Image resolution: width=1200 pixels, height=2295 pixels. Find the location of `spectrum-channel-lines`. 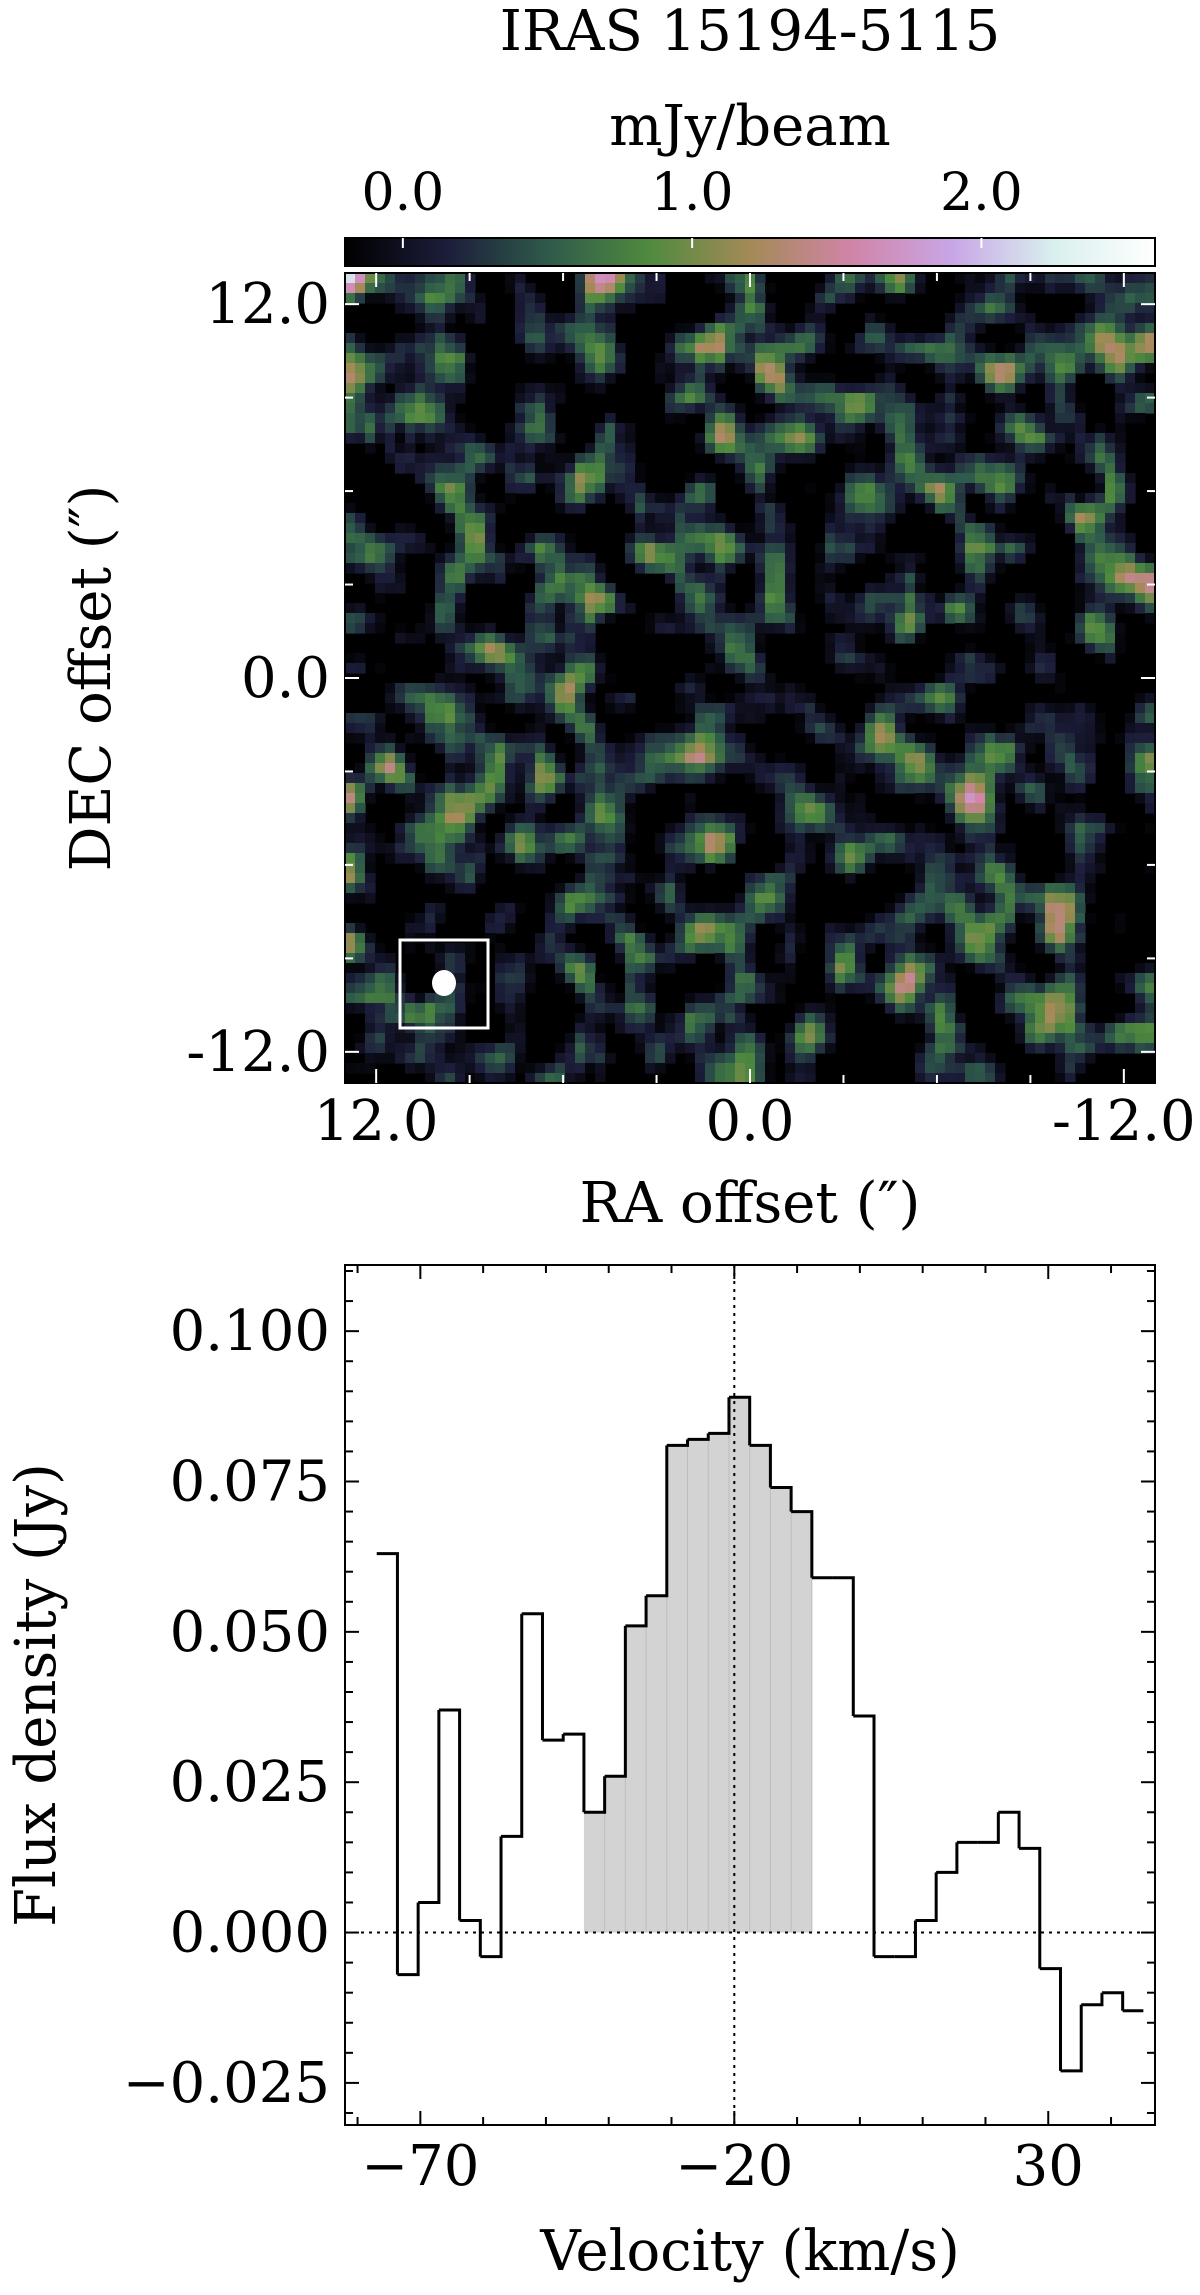

spectrum-channel-lines is located at coordinates (708, 1665).